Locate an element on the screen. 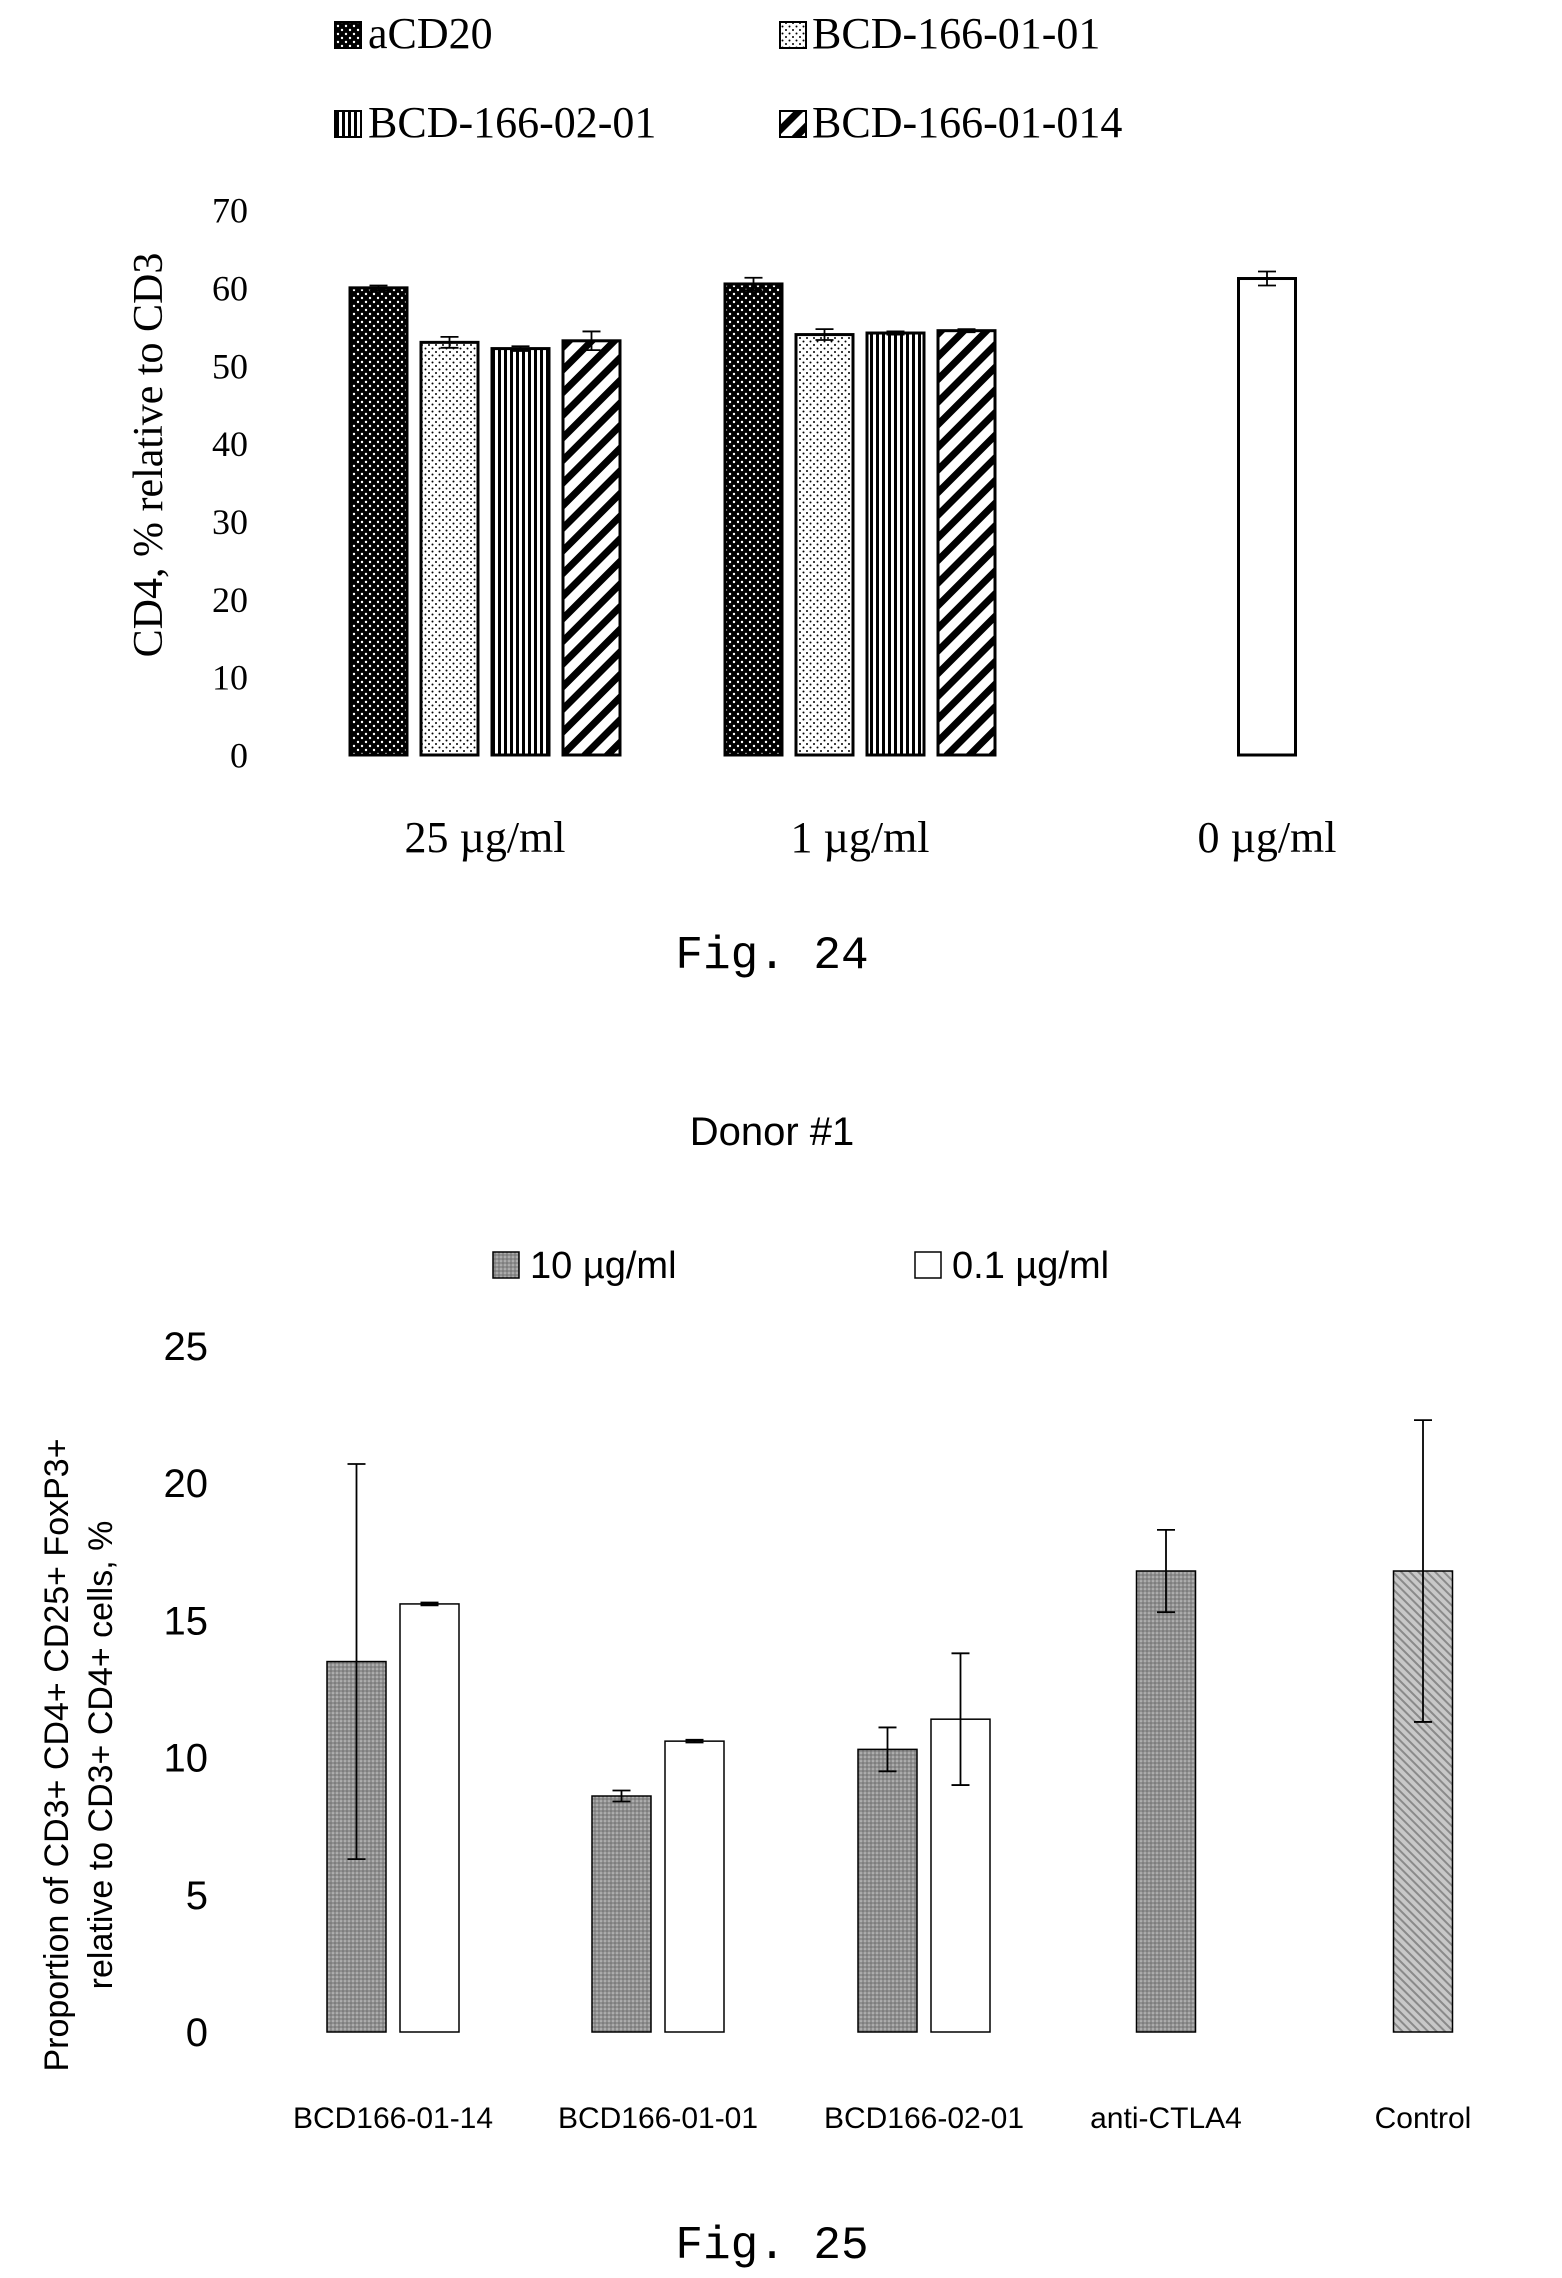 This screenshot has height=2278, width=1562. error-bar-bcd166-01-01-0-1-g-ml is located at coordinates (694, 1741).